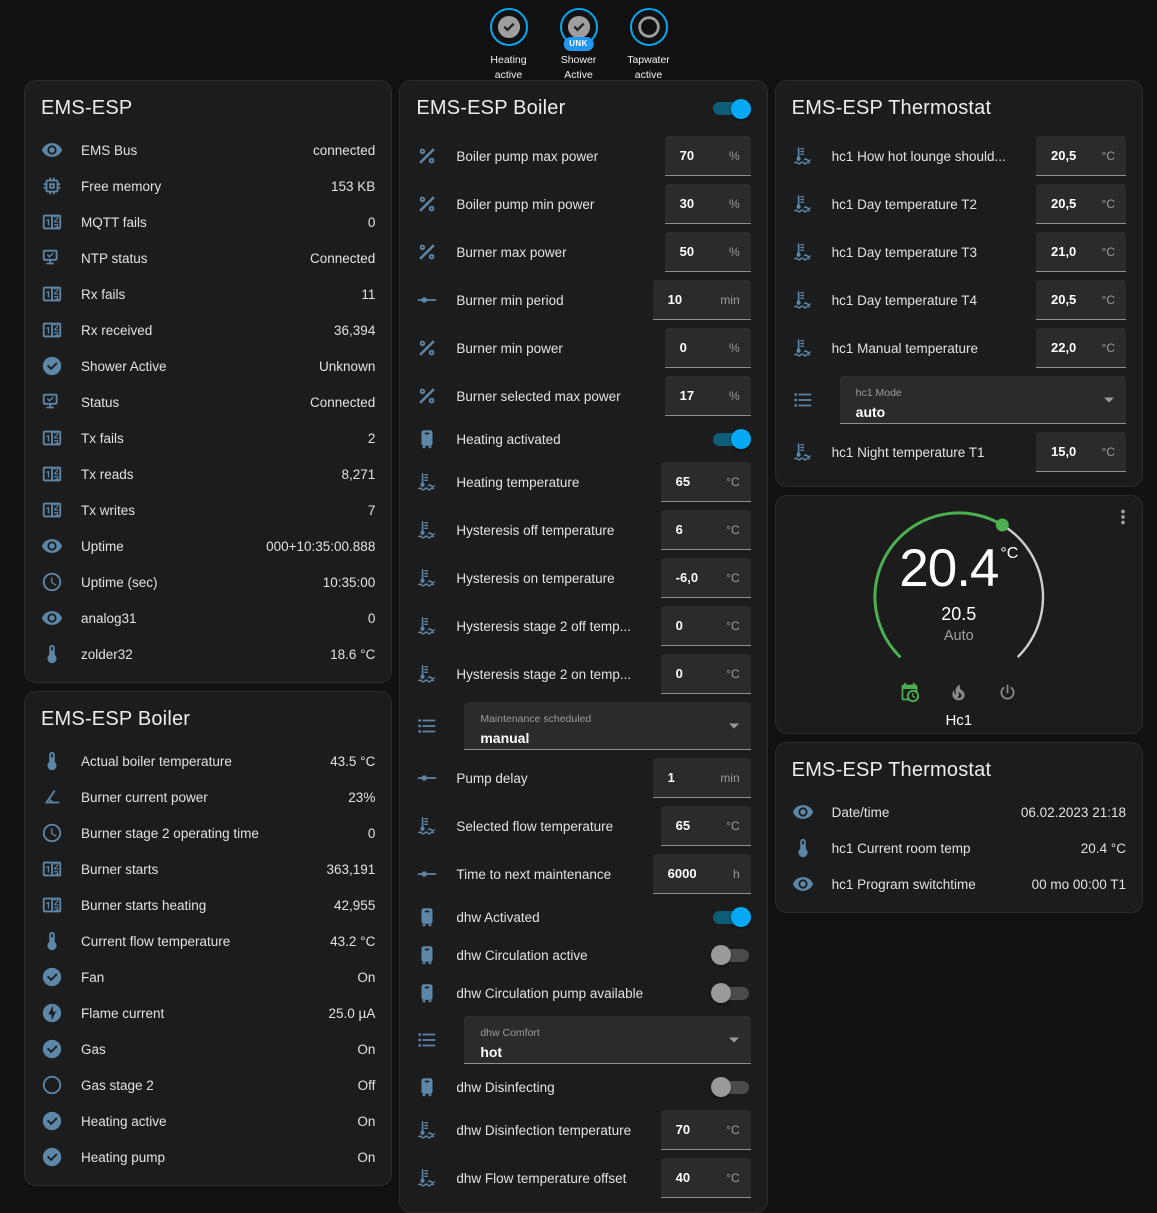 This screenshot has width=1157, height=1213. Describe the element at coordinates (959, 300) in the screenshot. I see `number-row: hc1 Day temperature T4 20,5 °C` at that location.